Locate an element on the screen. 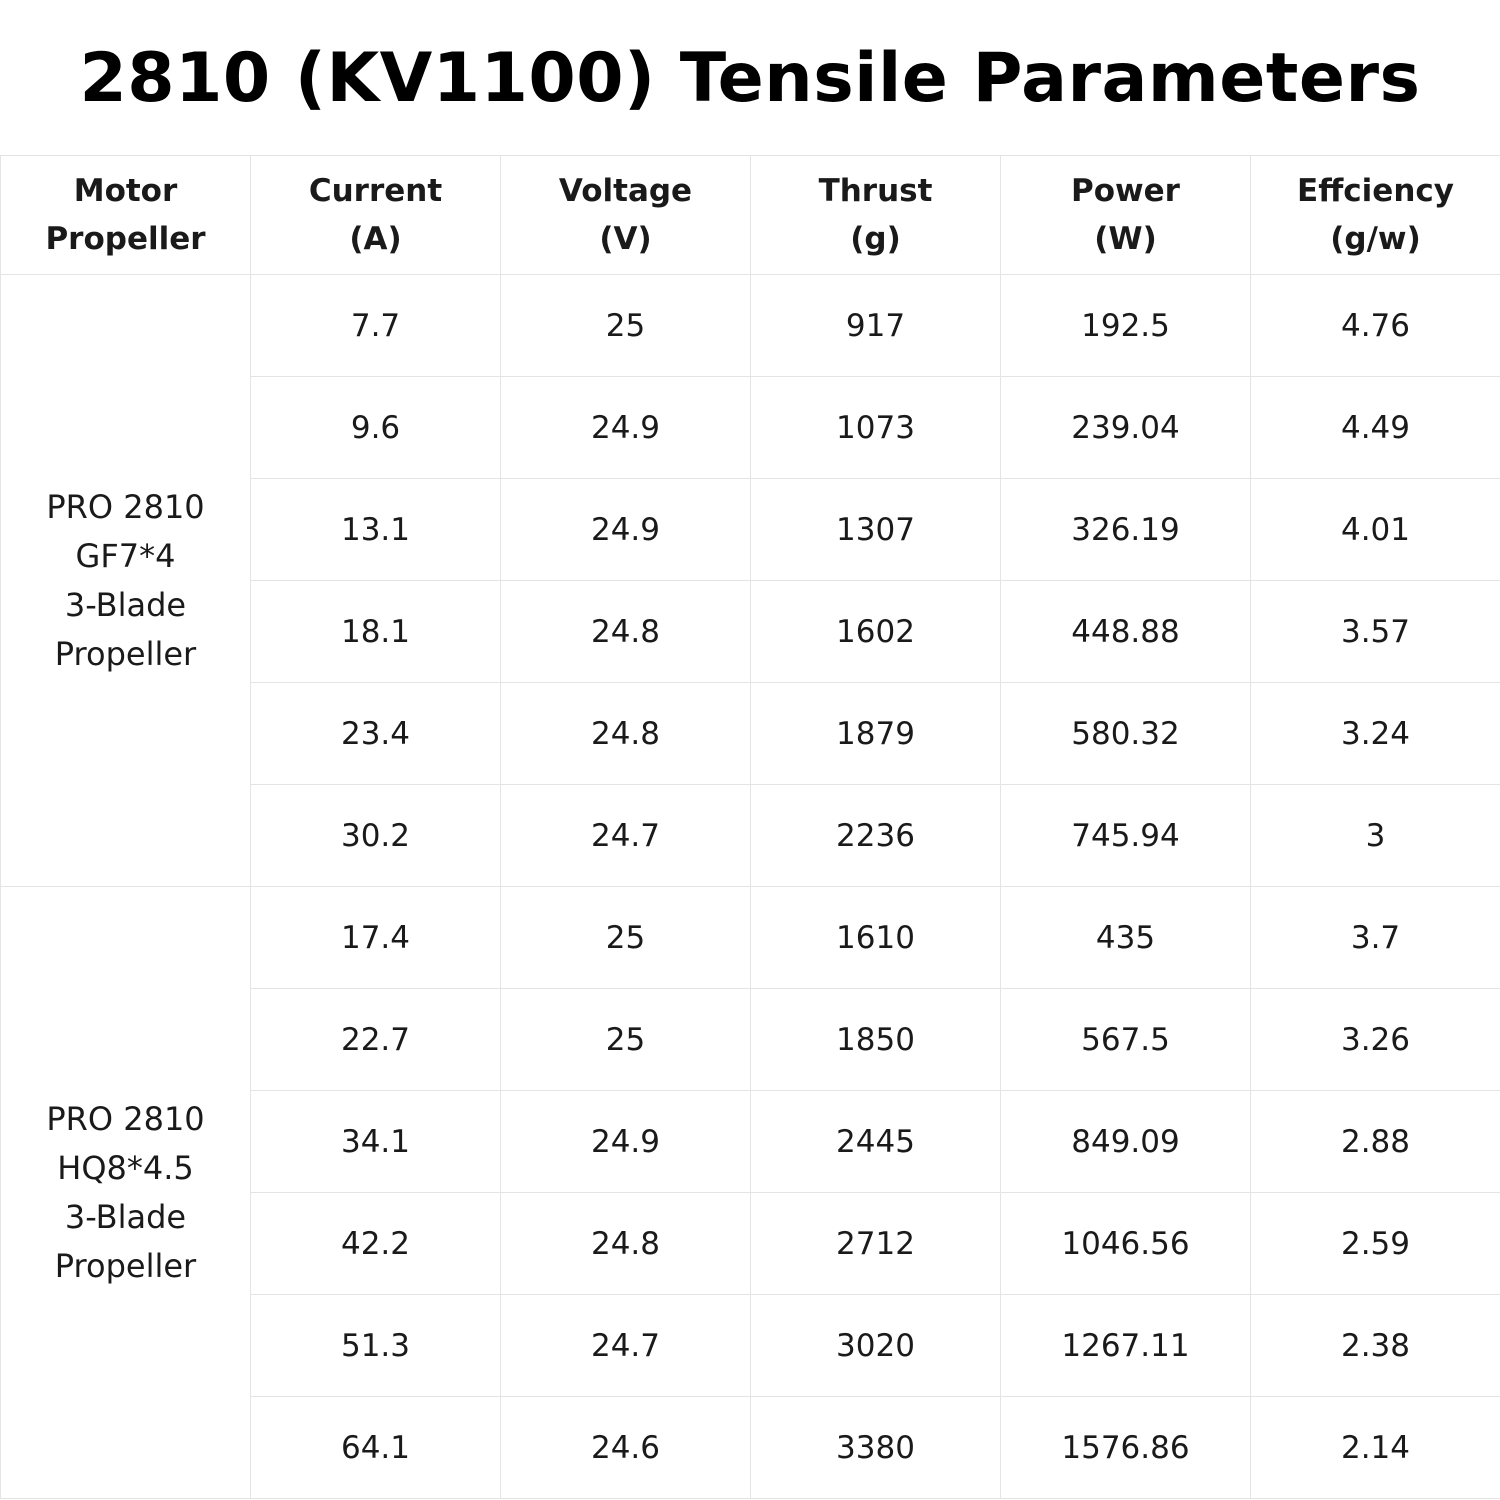 The image size is (1500, 1500). efficiency-cell: 3.7 is located at coordinates (1375, 937).